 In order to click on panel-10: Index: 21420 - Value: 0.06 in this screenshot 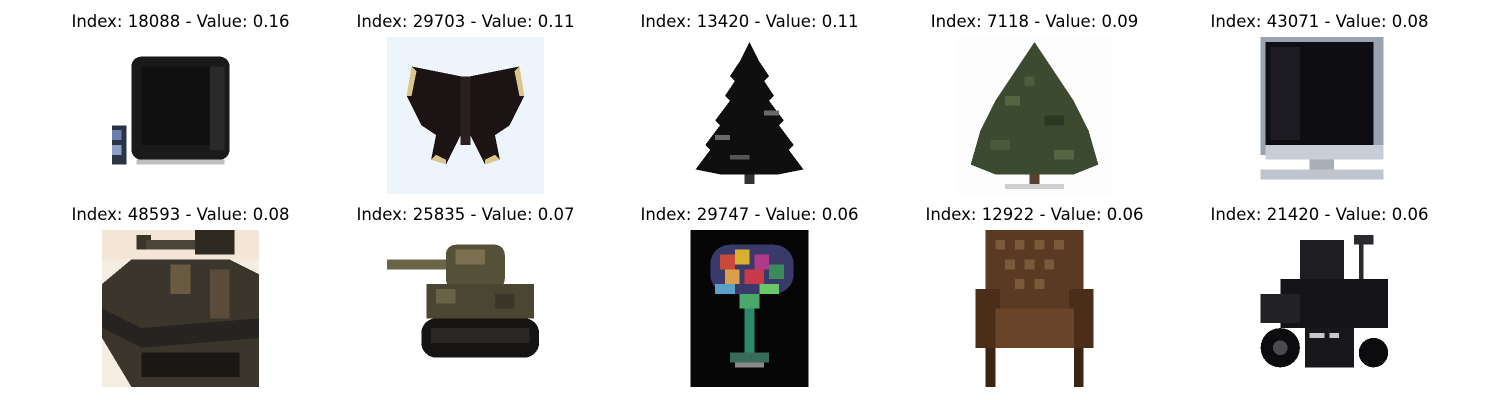, I will do `click(1319, 290)`.